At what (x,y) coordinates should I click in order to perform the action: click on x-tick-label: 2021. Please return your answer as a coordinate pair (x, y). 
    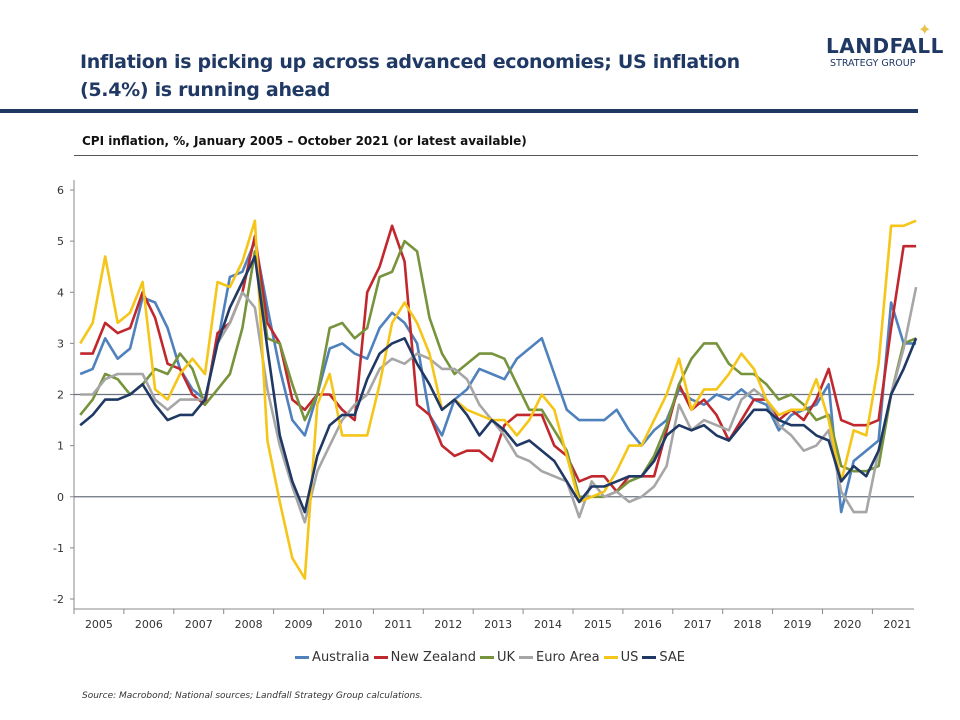
    Looking at the image, I should click on (897, 624).